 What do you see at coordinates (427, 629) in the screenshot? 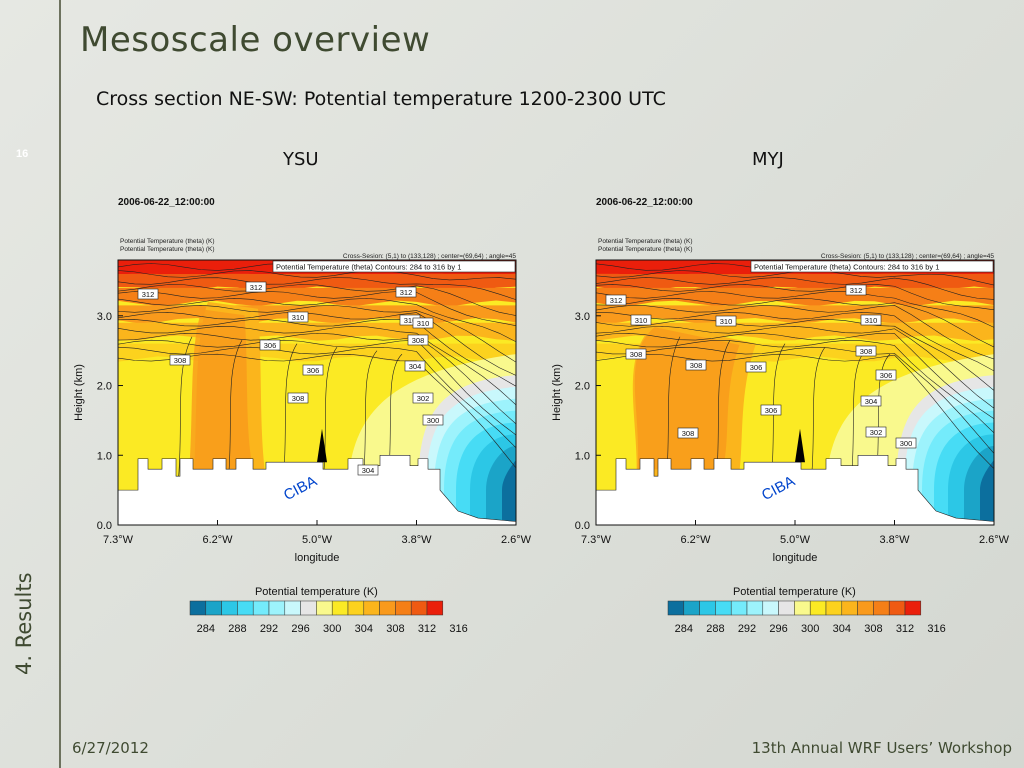
I see `colorbar-tick-label: 312` at bounding box center [427, 629].